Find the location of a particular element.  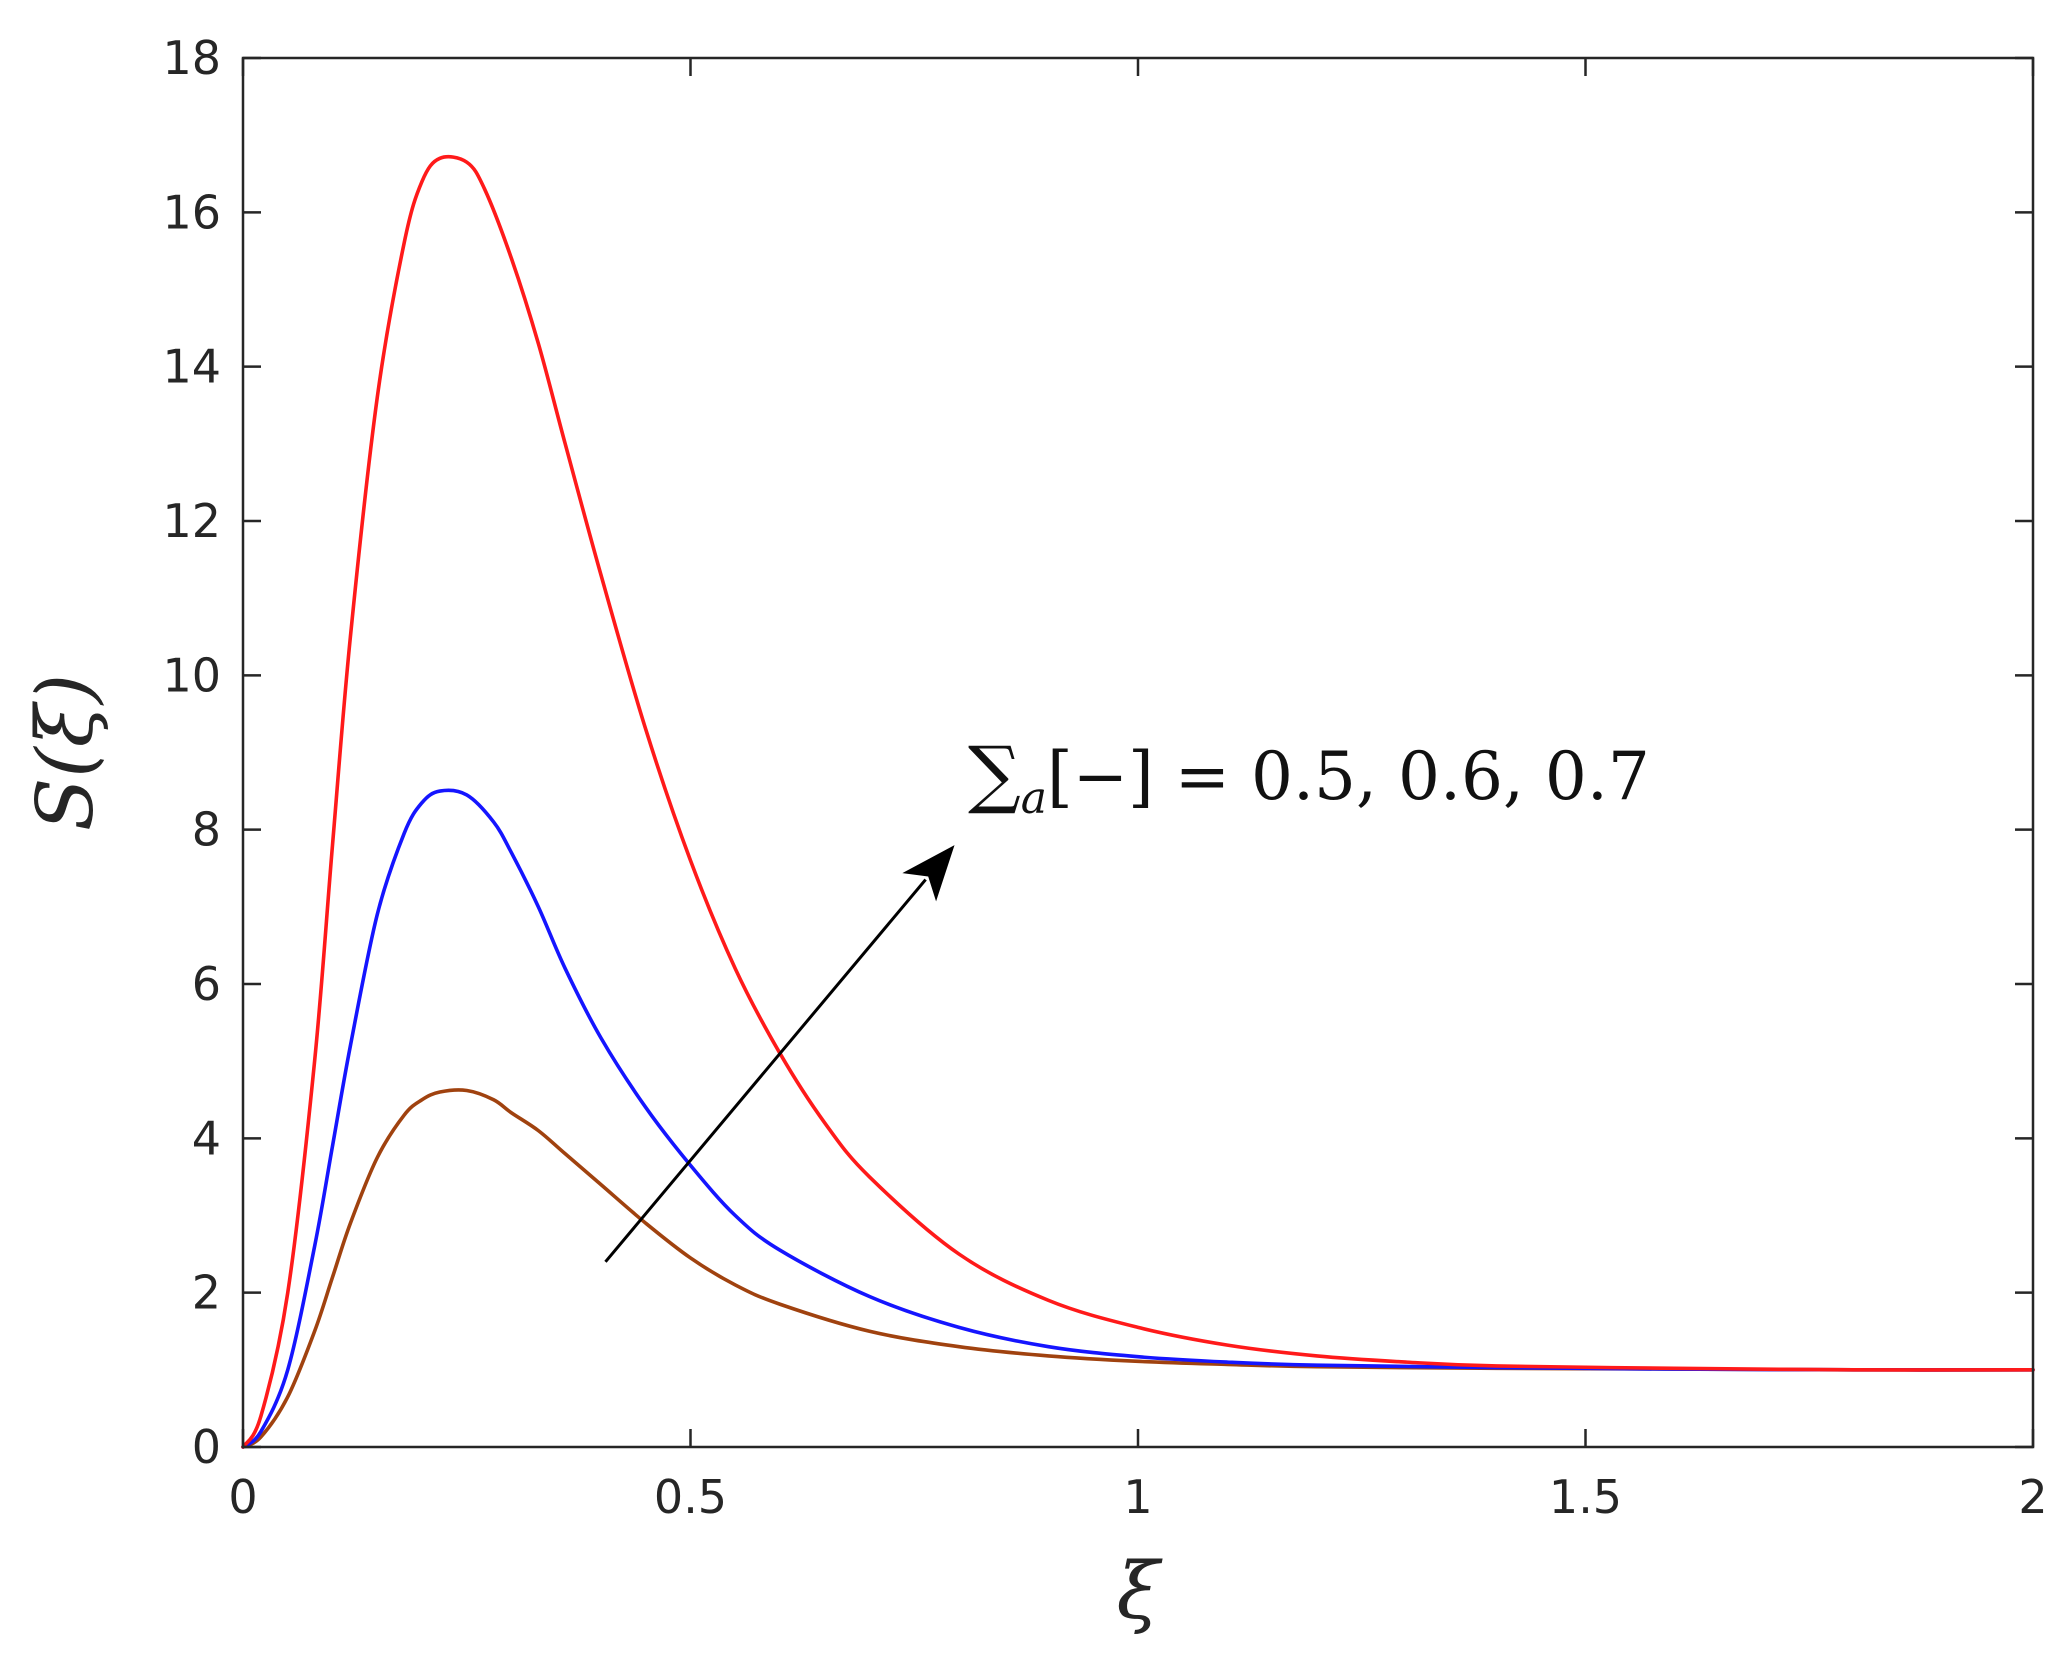

x-tick-label: 1.5 is located at coordinates (1585, 1497).